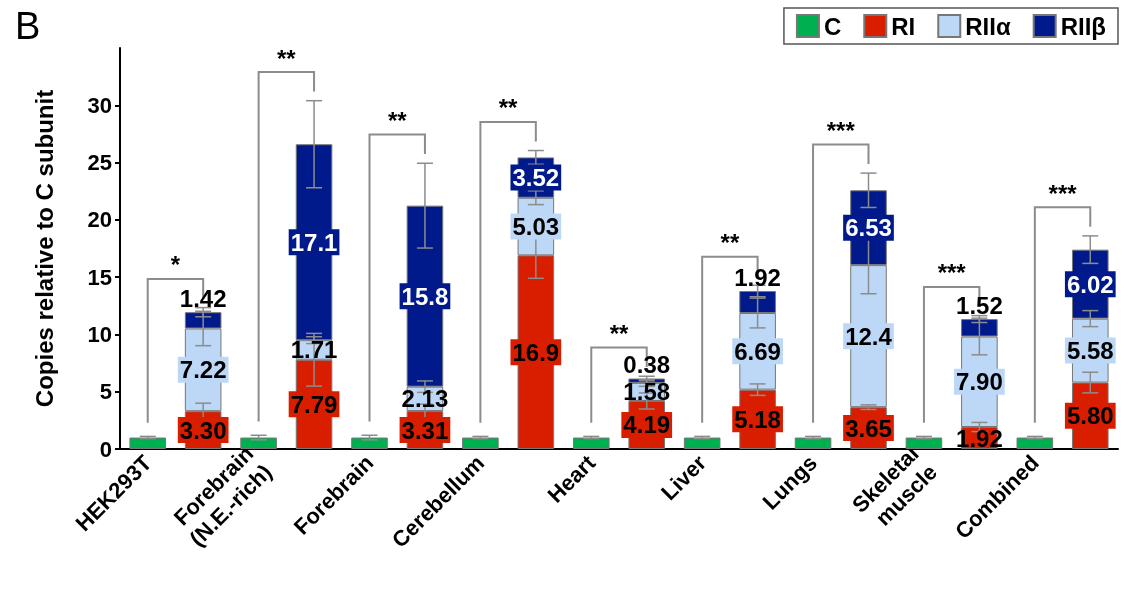 The height and width of the screenshot is (607, 1143). What do you see at coordinates (99, 277) in the screenshot?
I see `y-tick-label: 15` at bounding box center [99, 277].